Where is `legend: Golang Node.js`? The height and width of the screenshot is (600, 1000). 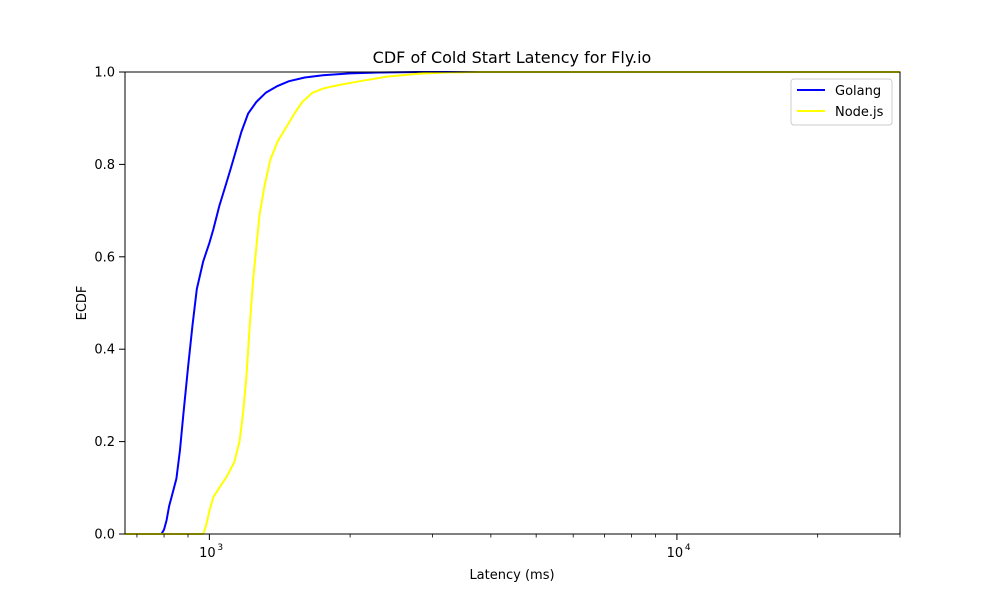
legend: Golang Node.js is located at coordinates (841, 102).